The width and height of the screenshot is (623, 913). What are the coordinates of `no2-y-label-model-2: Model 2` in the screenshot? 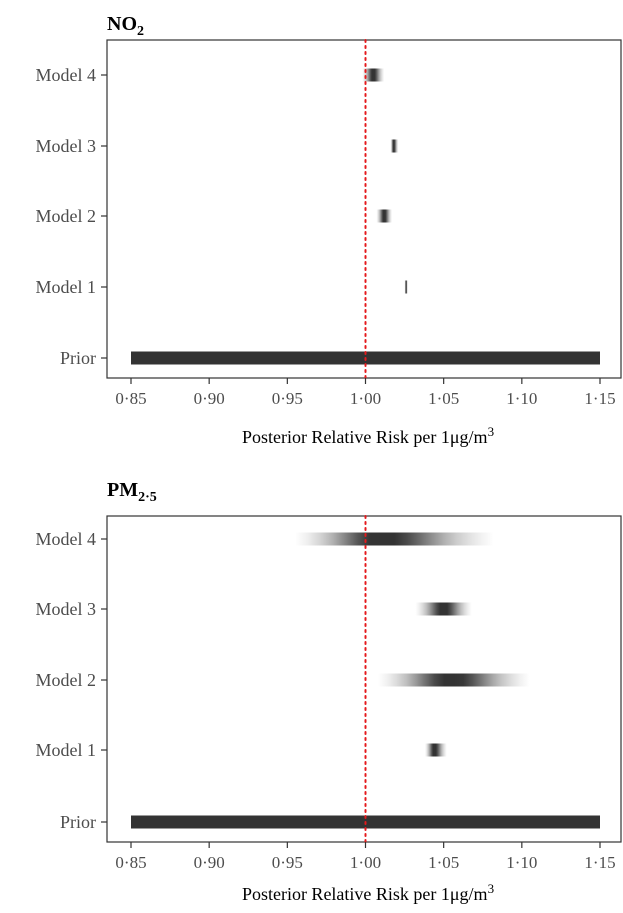 It's located at (66, 216).